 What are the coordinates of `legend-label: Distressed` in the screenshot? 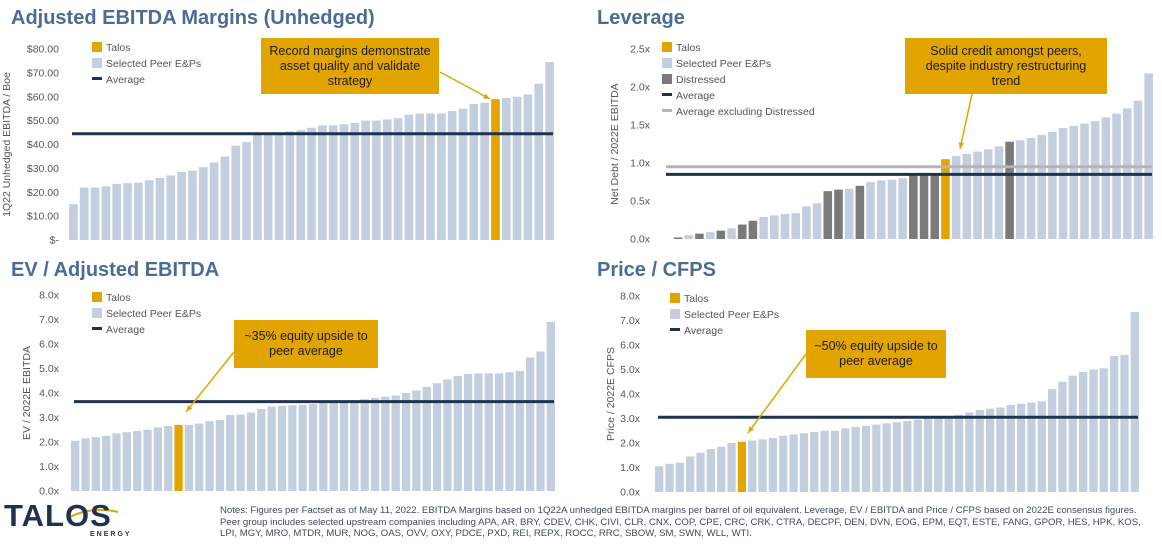 It's located at (701, 80).